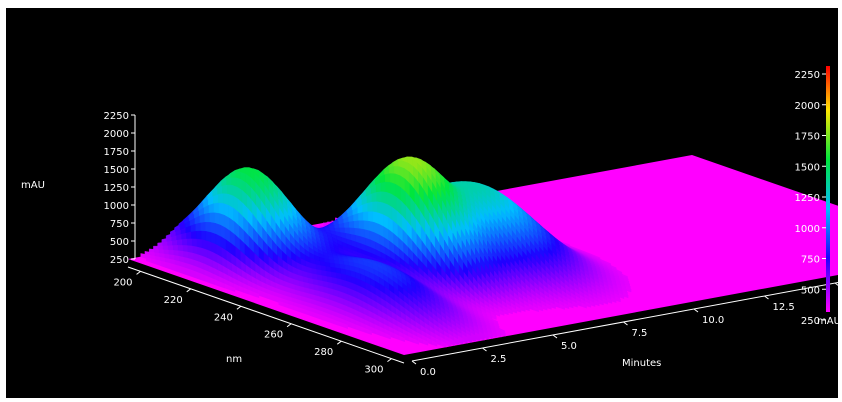 Image resolution: width=842 pixels, height=402 pixels. What do you see at coordinates (713, 320) in the screenshot?
I see `time-axis-tick-label: 10.0` at bounding box center [713, 320].